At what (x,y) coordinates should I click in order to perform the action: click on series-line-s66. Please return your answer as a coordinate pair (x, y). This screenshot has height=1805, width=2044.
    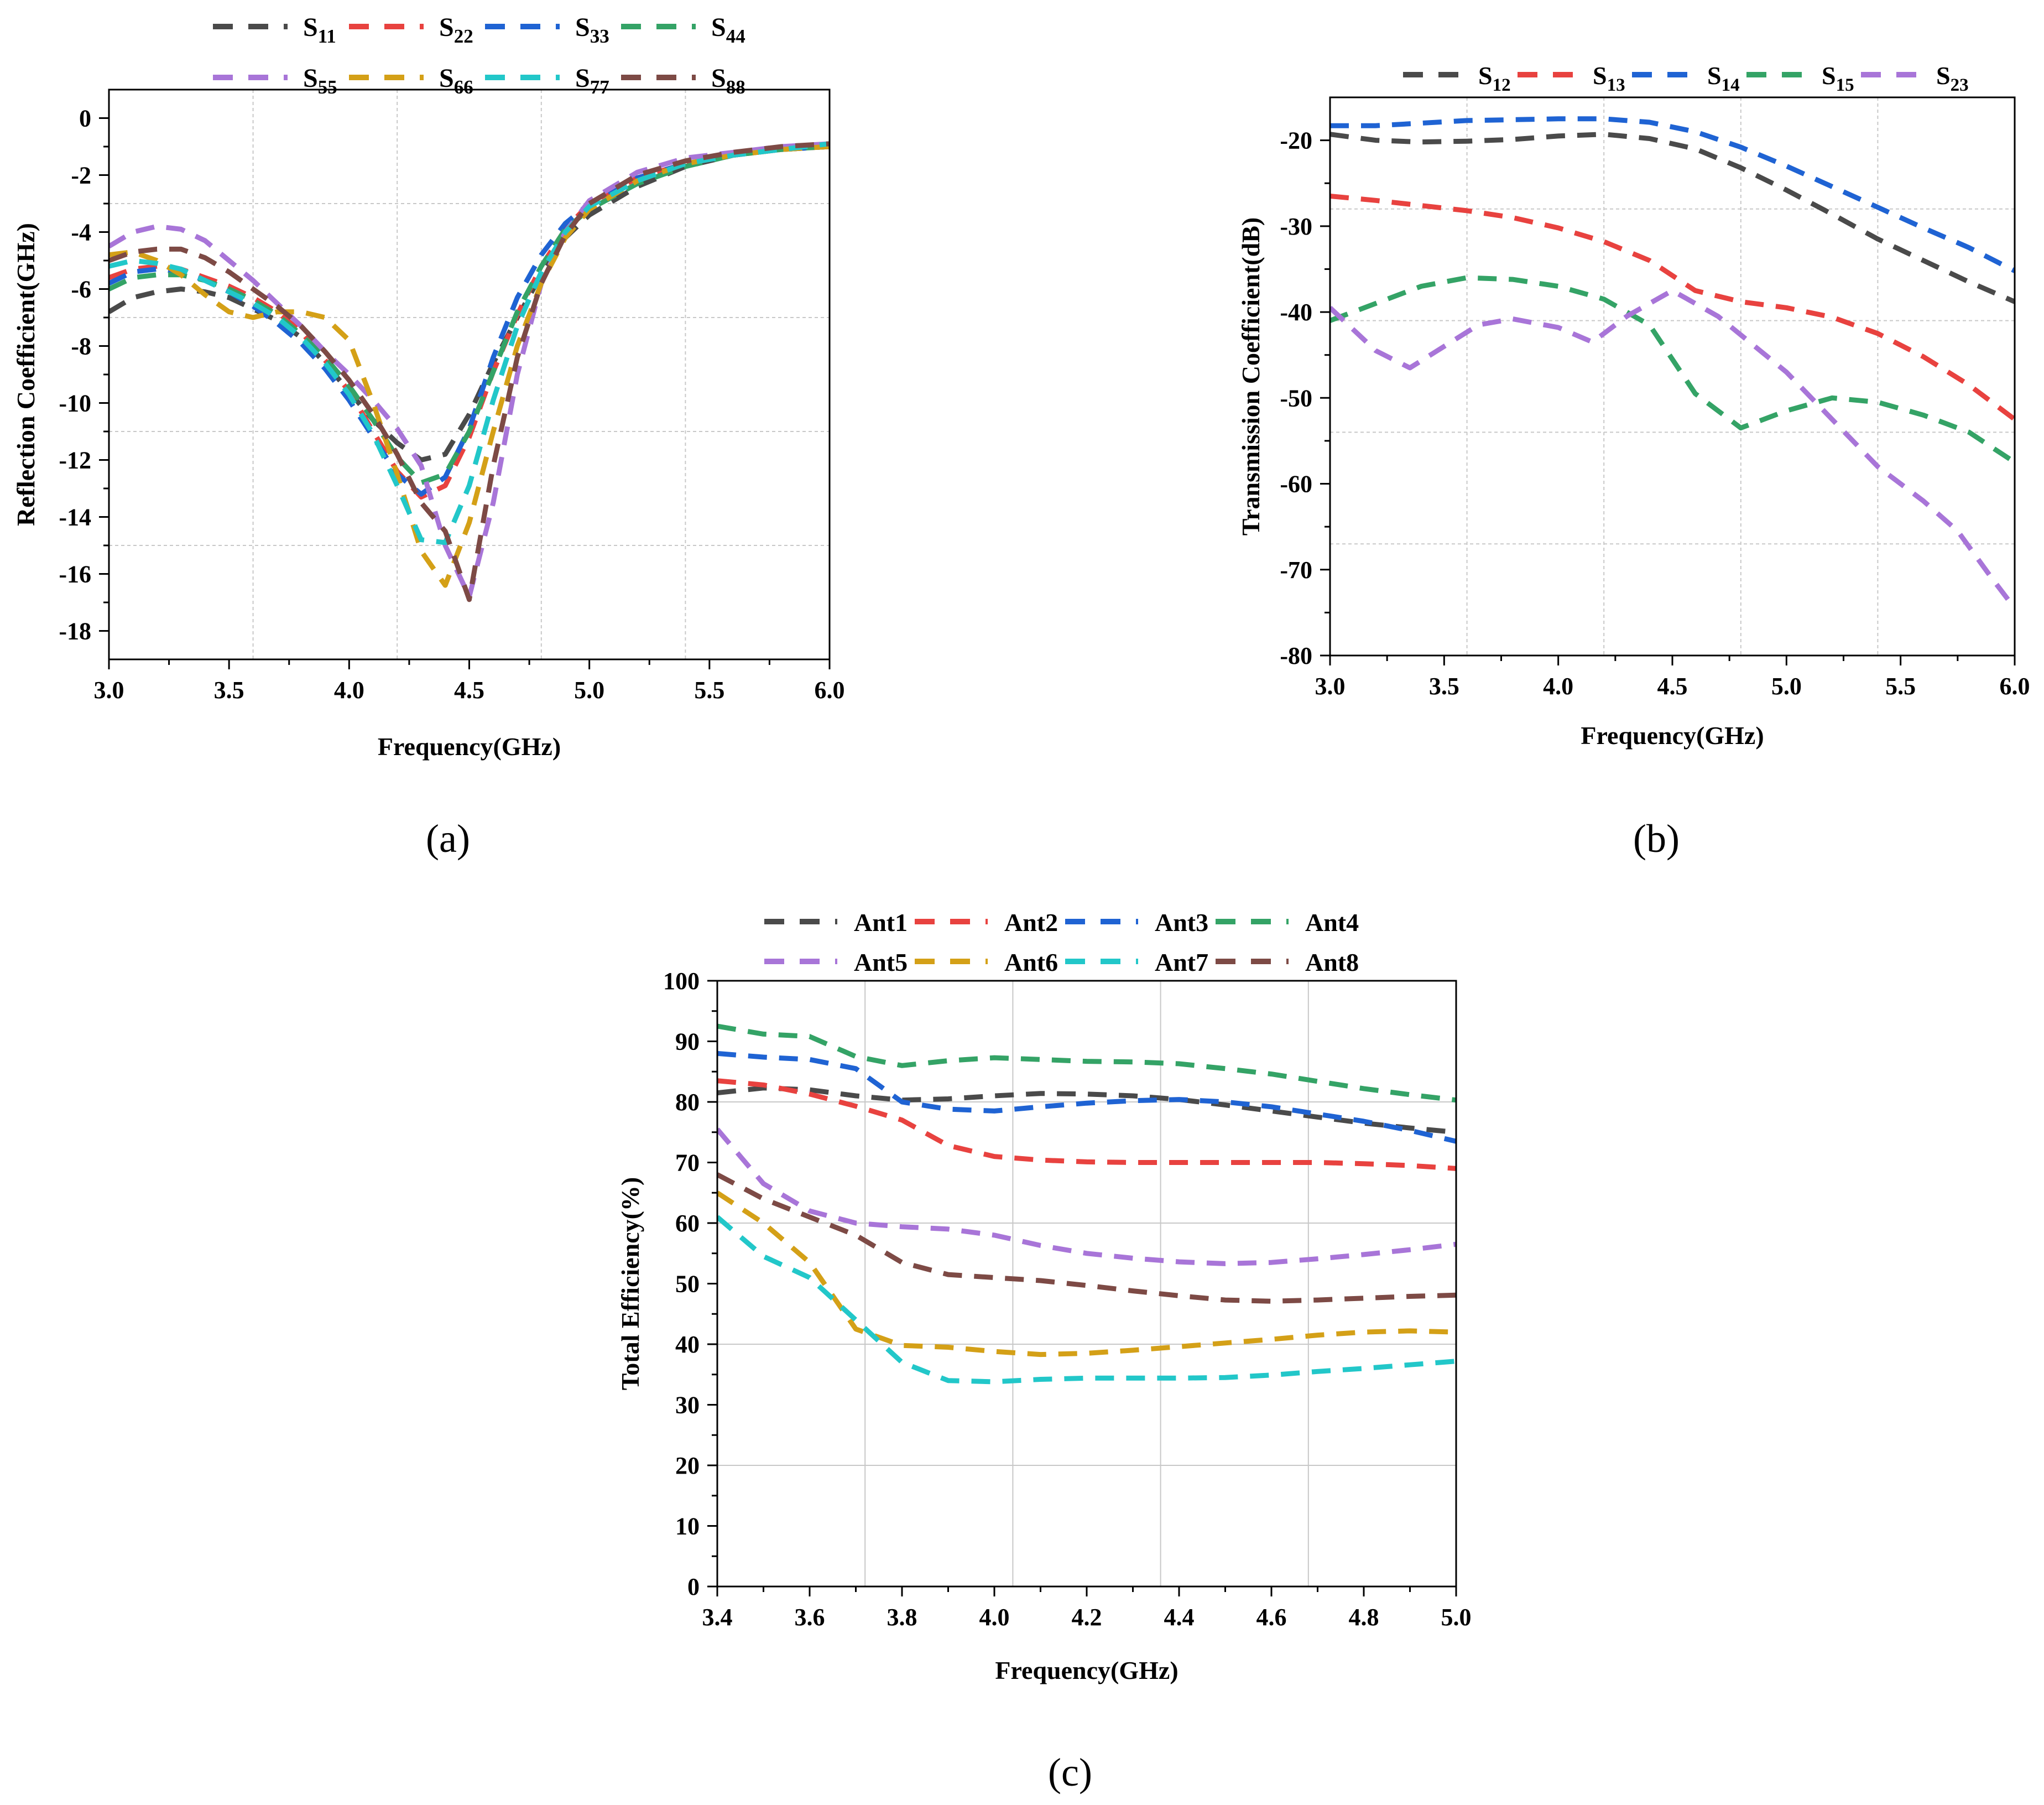
    Looking at the image, I should click on (469, 366).